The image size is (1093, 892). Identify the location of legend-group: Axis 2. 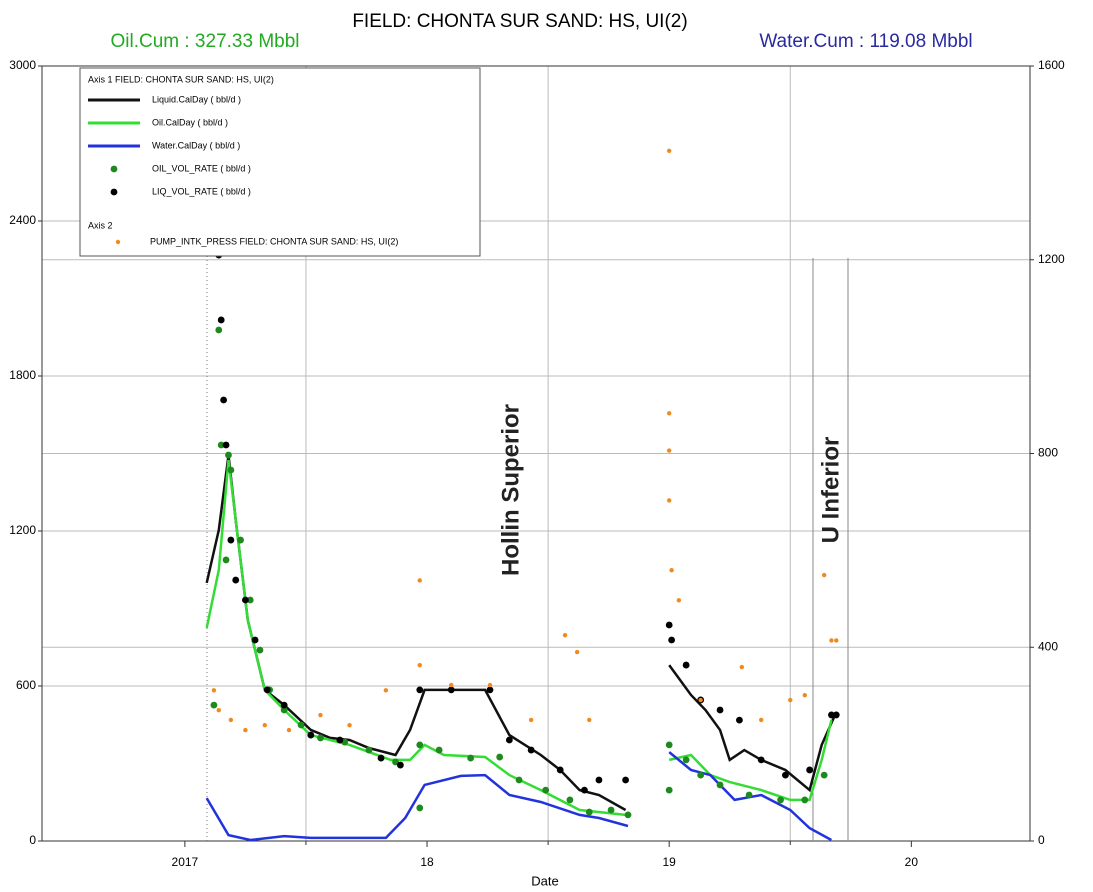
(100, 225).